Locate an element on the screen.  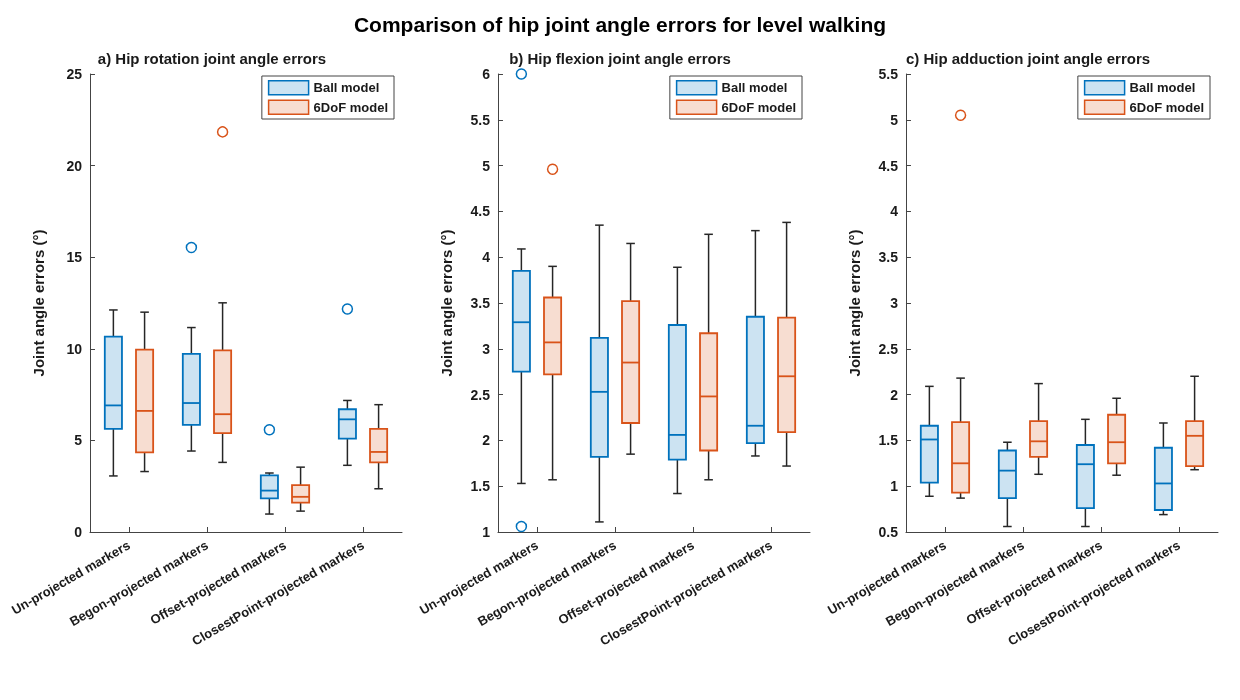
chart-title: Comparison of hip joint angle errors for level walking is located at coordinates (620, 25).